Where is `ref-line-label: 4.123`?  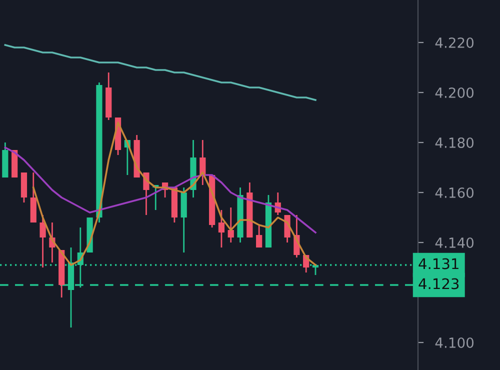
ref-line-label: 4.123 is located at coordinates (438, 284).